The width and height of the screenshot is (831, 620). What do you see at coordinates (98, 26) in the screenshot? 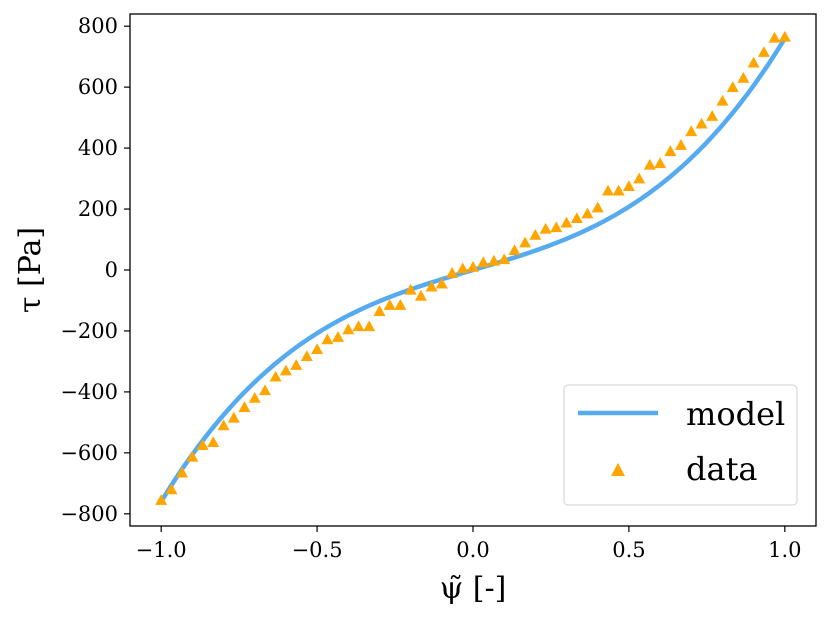
I see `y-tick-label: 800` at bounding box center [98, 26].